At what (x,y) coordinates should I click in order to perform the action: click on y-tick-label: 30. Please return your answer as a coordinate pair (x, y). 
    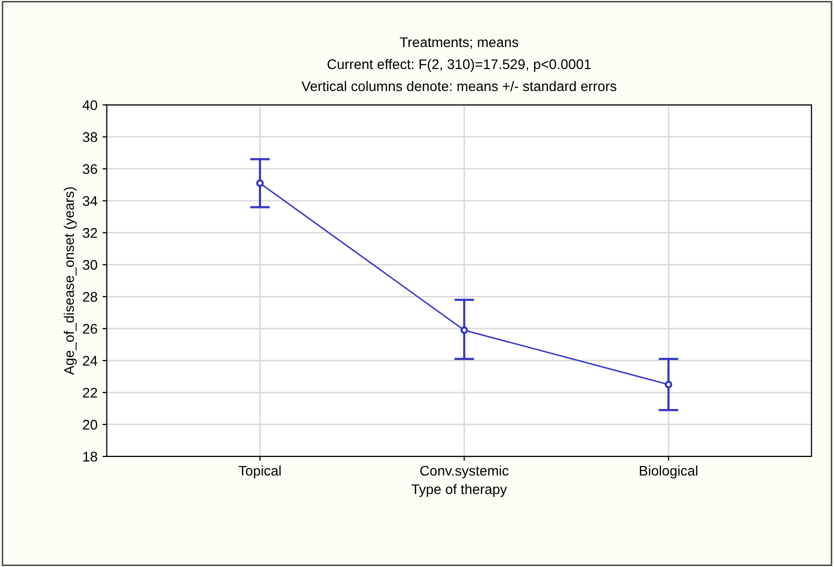
    Looking at the image, I should click on (90, 265).